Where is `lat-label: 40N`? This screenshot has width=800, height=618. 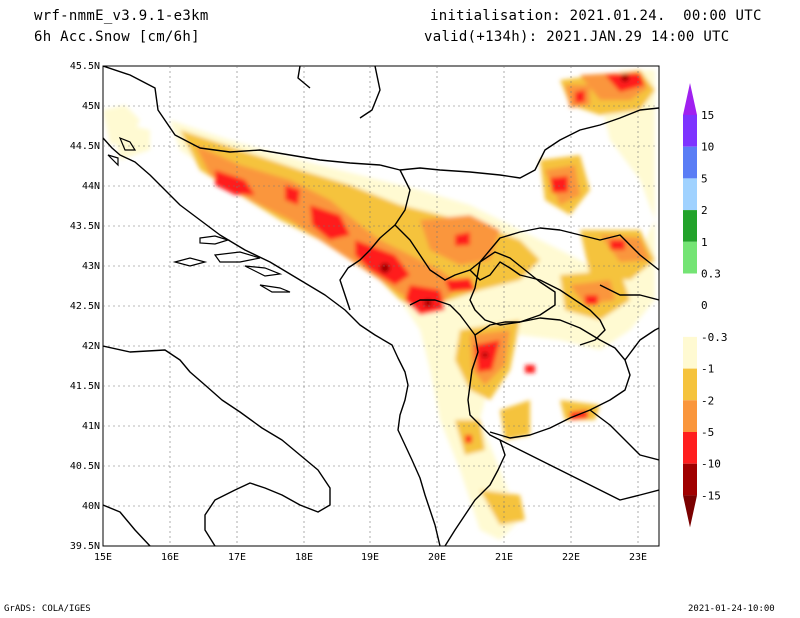
lat-label: 40N is located at coordinates (91, 506).